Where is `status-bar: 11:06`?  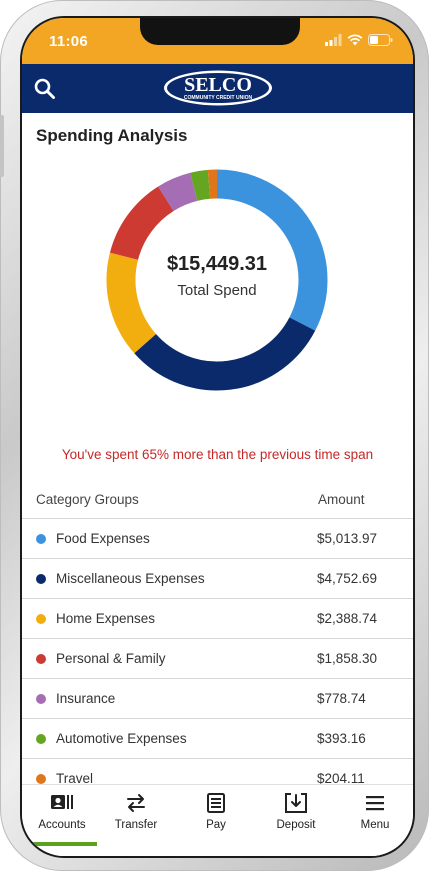 status-bar: 11:06 is located at coordinates (217, 41).